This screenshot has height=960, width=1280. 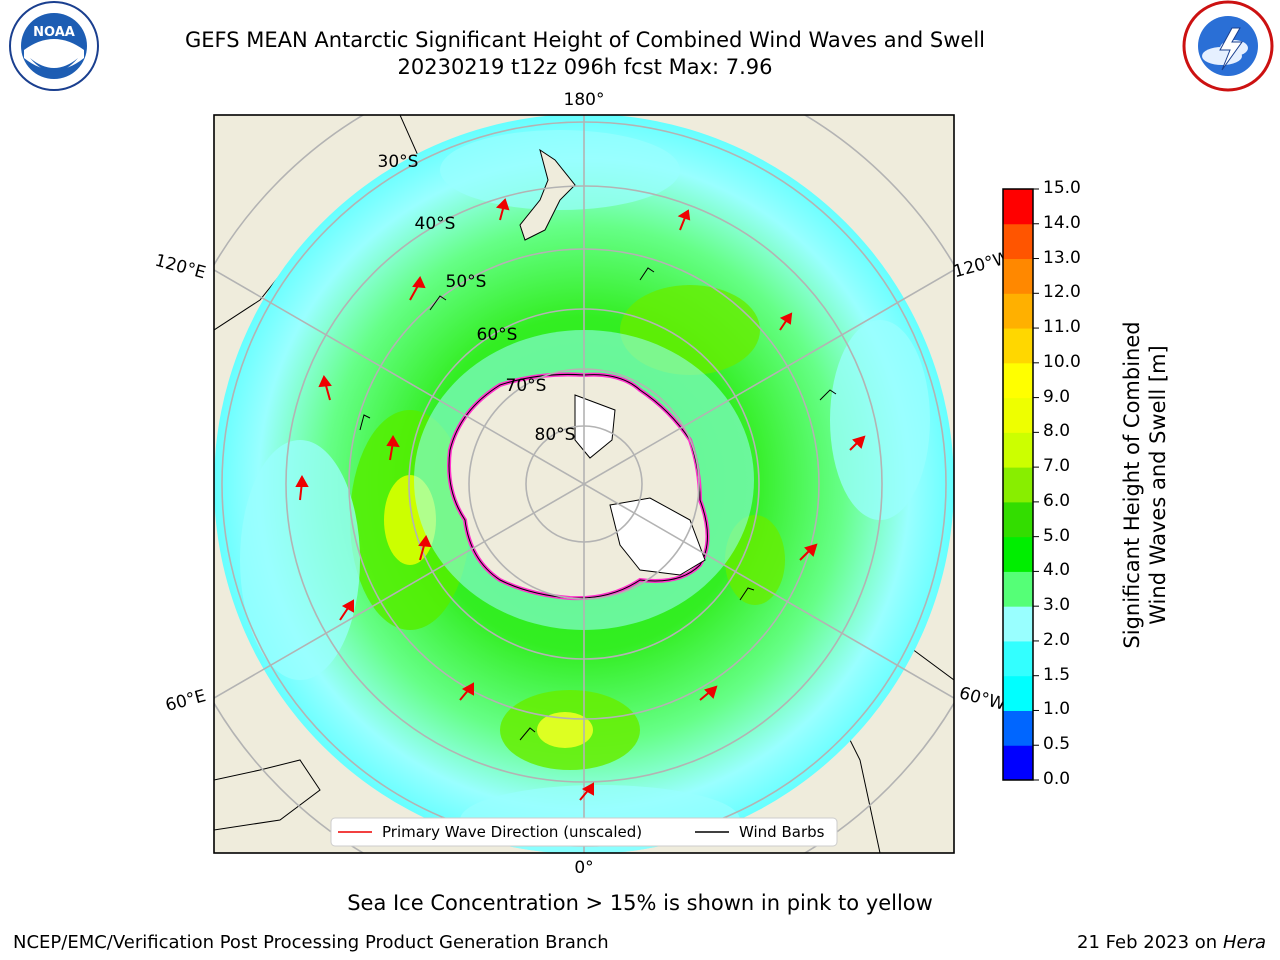 I want to click on colorbar-tick-label: 7.0, so click(x=1057, y=466).